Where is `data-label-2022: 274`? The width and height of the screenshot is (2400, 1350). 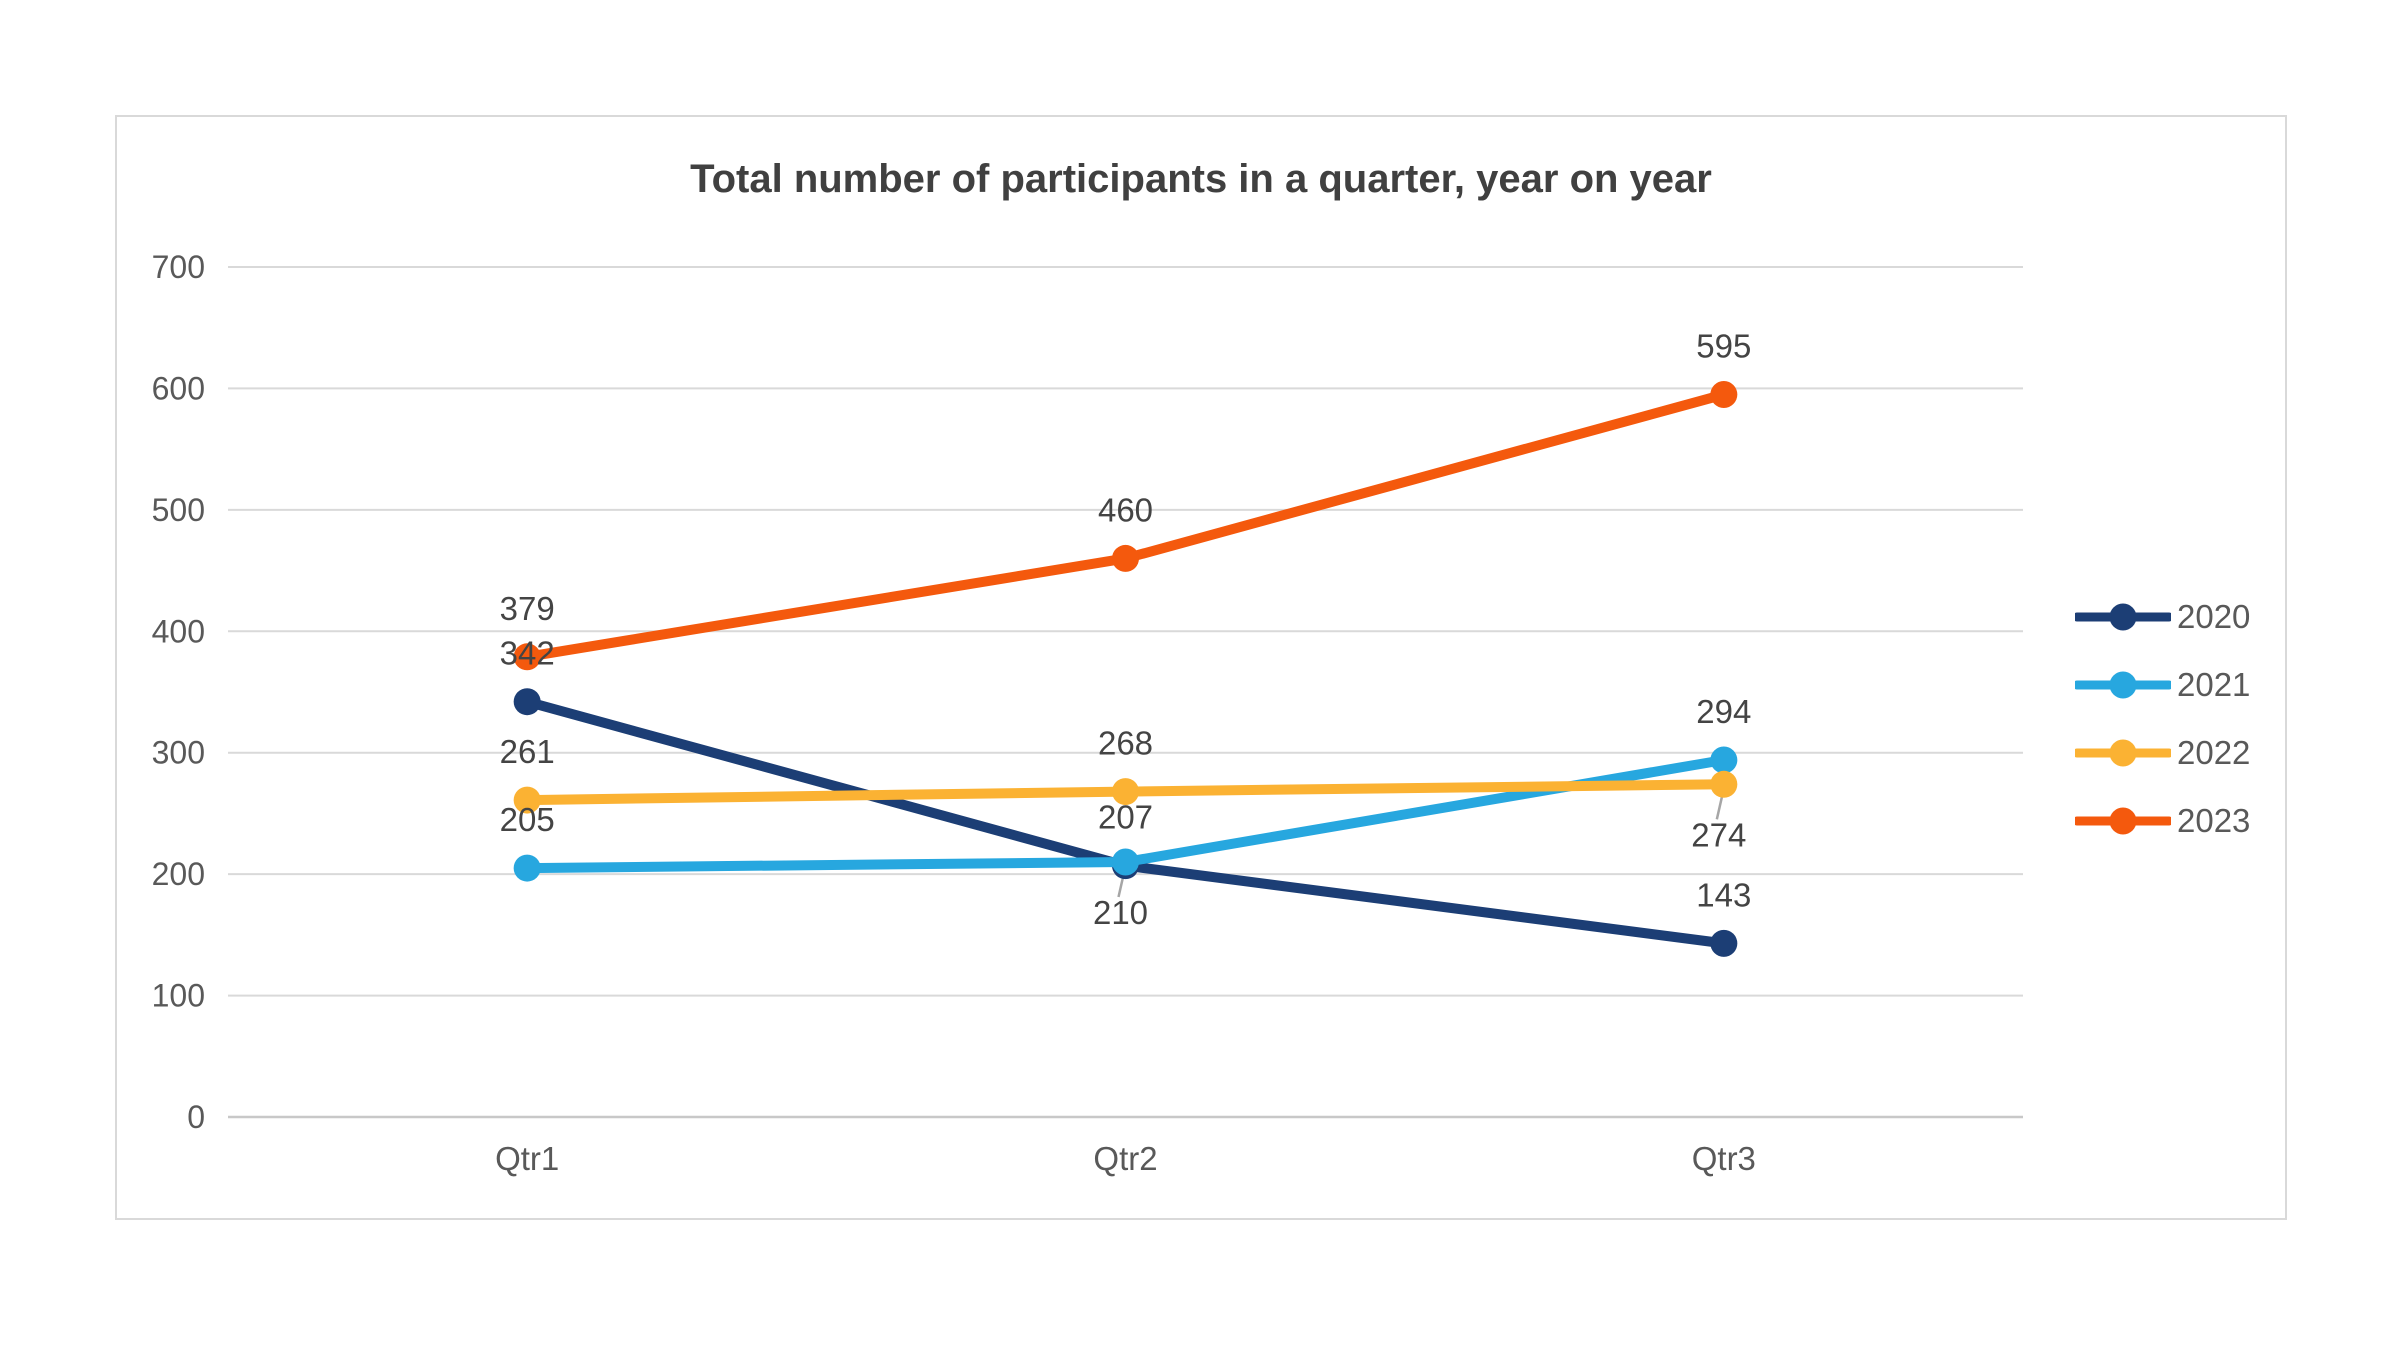
data-label-2022: 274 is located at coordinates (1718, 834).